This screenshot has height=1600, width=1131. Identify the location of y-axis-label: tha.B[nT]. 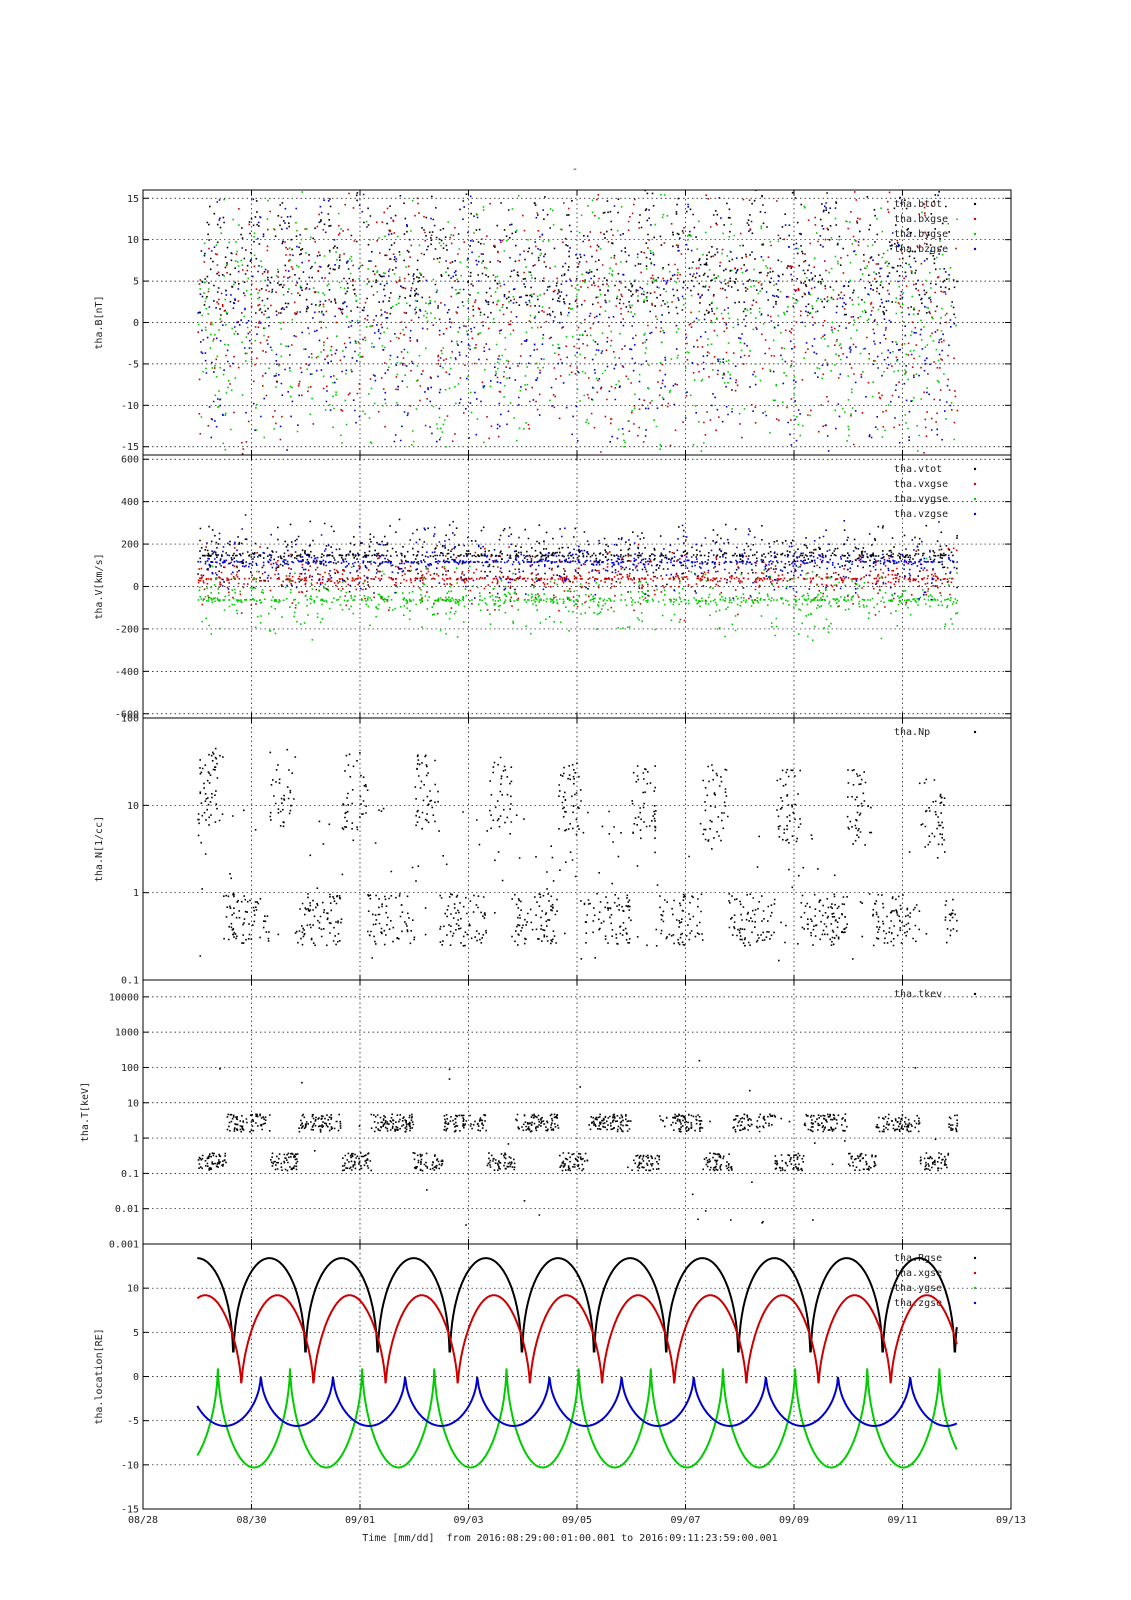
(99, 322).